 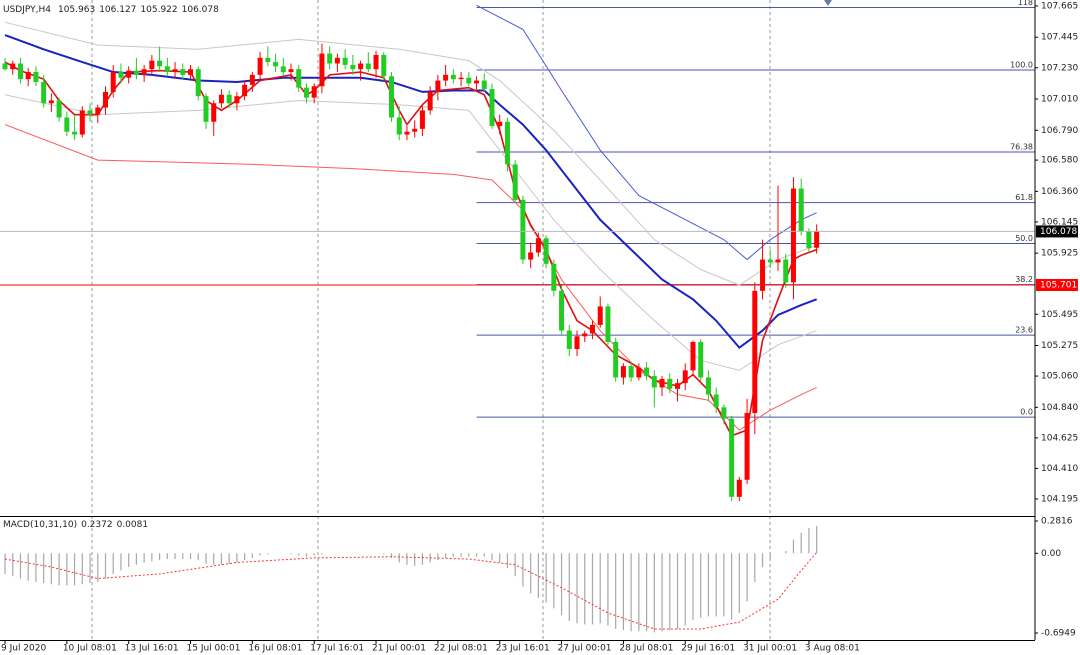 I want to click on y-tick-label: 106.360, so click(x=1059, y=192).